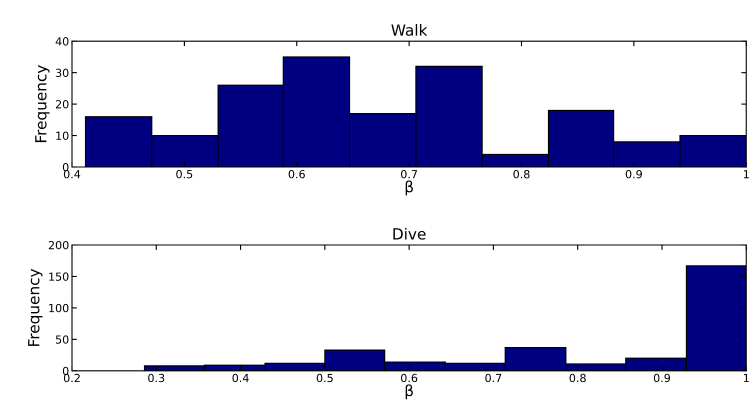  I want to click on y-tick-label: 50, so click(62, 339).